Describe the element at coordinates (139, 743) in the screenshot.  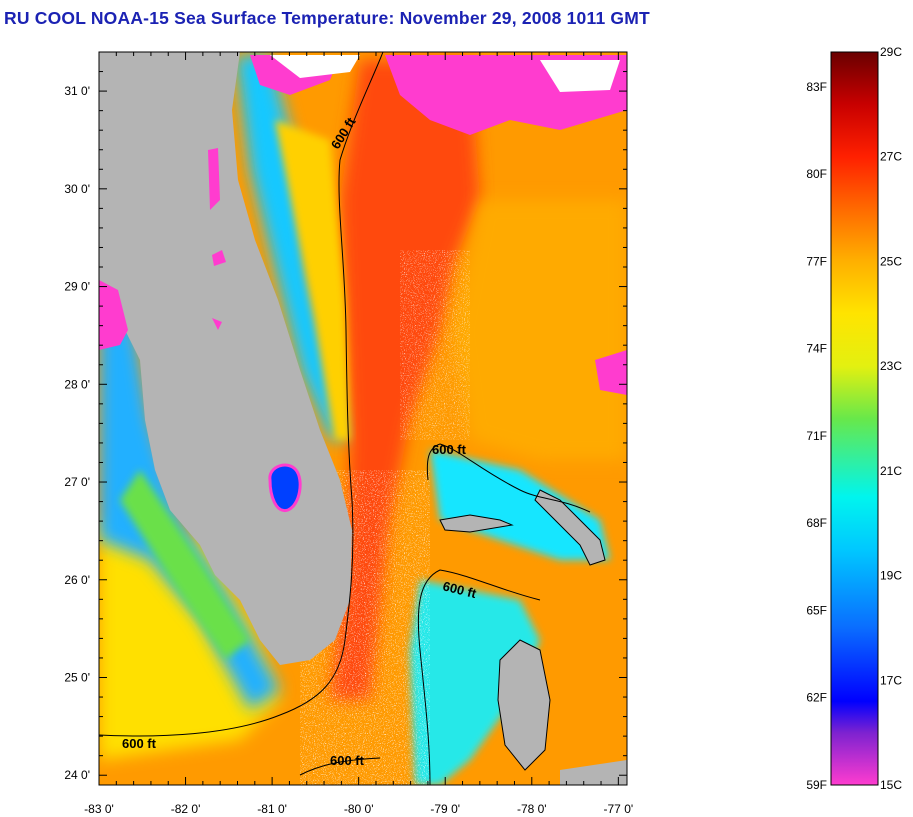
I see `contour-label-gulf: 600 ft` at that location.